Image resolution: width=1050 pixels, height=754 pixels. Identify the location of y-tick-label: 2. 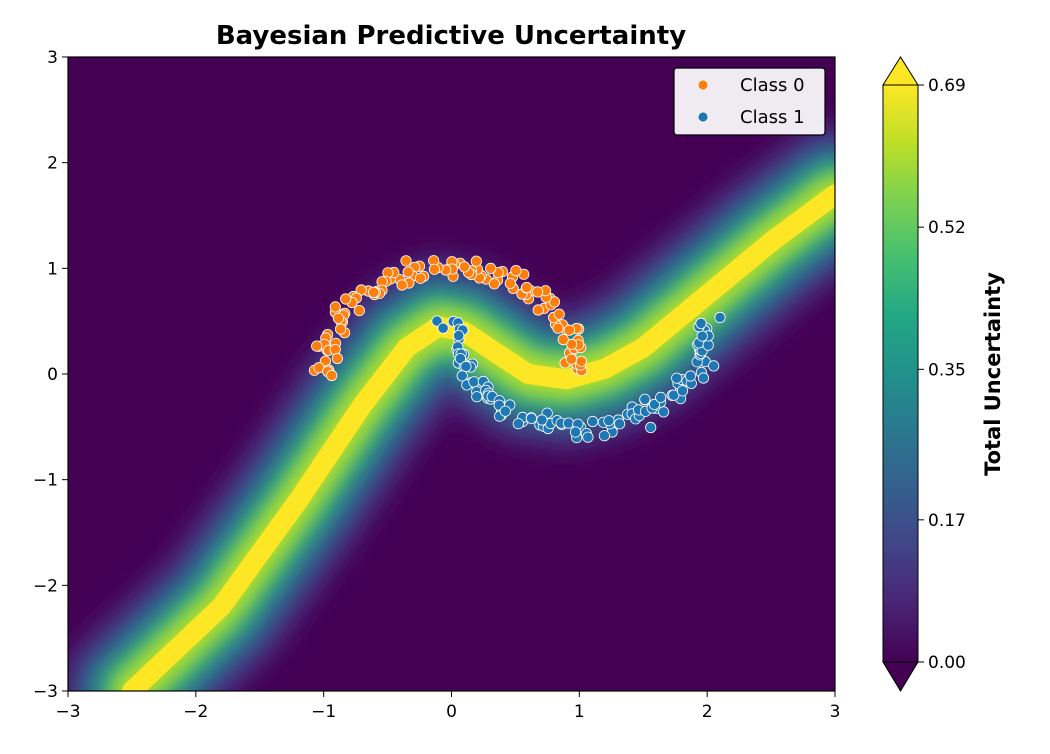
(52, 164).